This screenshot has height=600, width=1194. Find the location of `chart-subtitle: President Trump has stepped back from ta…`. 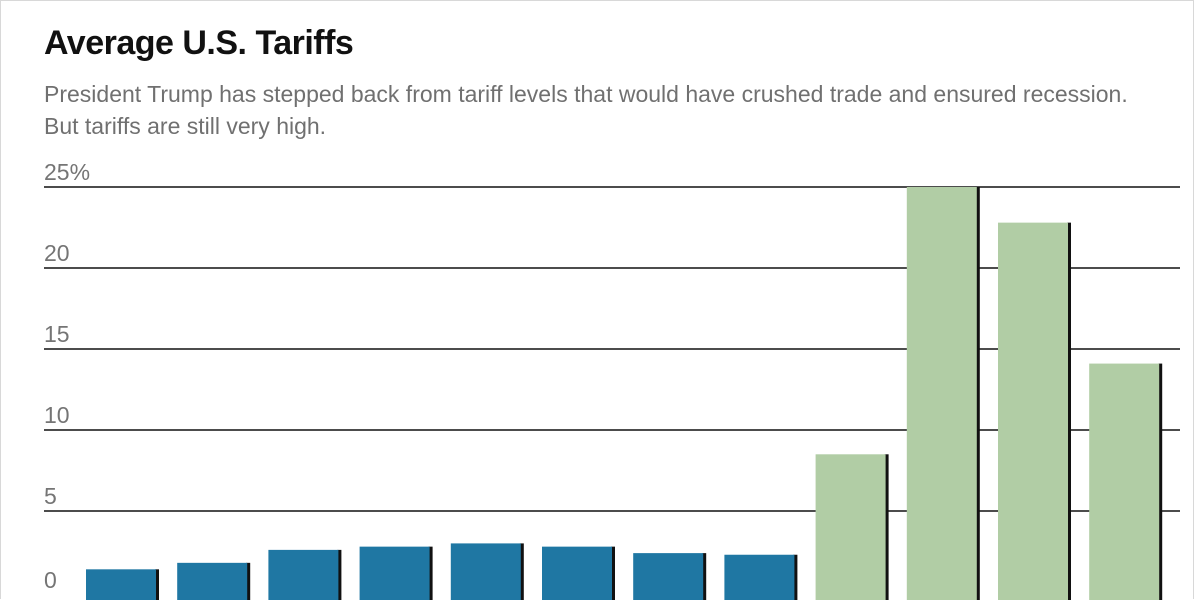

chart-subtitle: President Trump has stepped back from ta… is located at coordinates (586, 110).